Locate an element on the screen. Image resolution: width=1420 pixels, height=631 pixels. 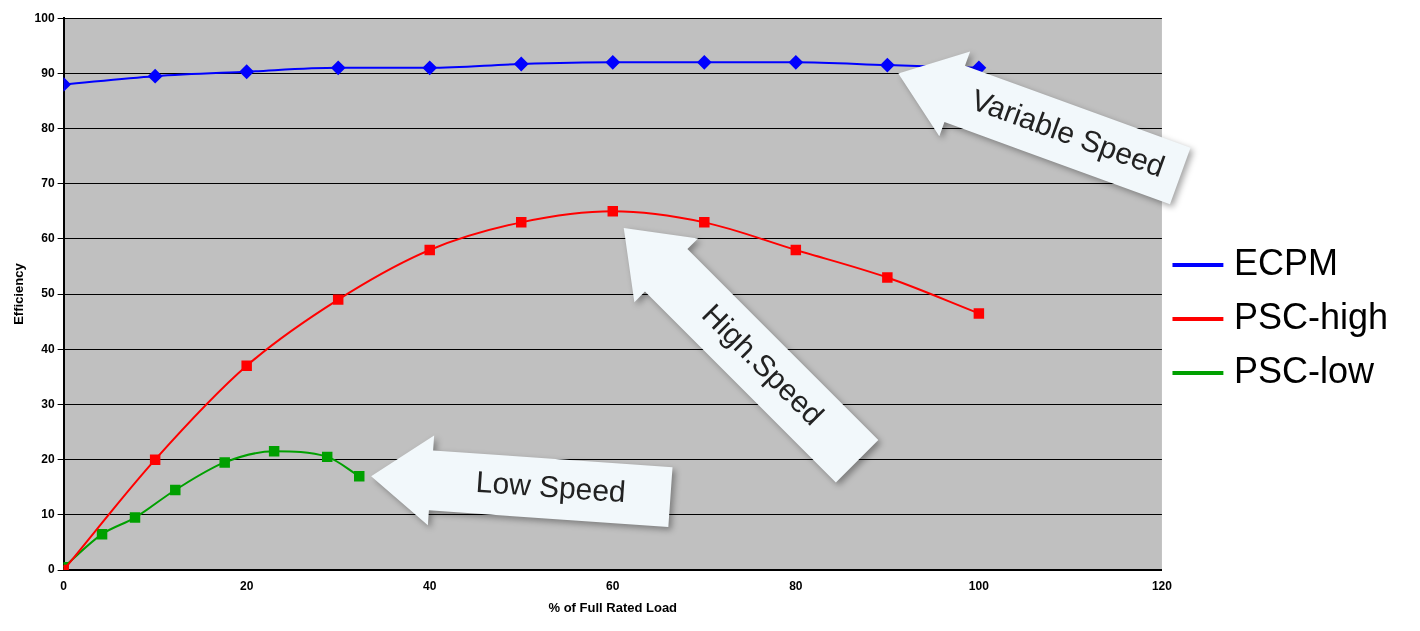
legend-label: ECPM is located at coordinates (1285, 262).